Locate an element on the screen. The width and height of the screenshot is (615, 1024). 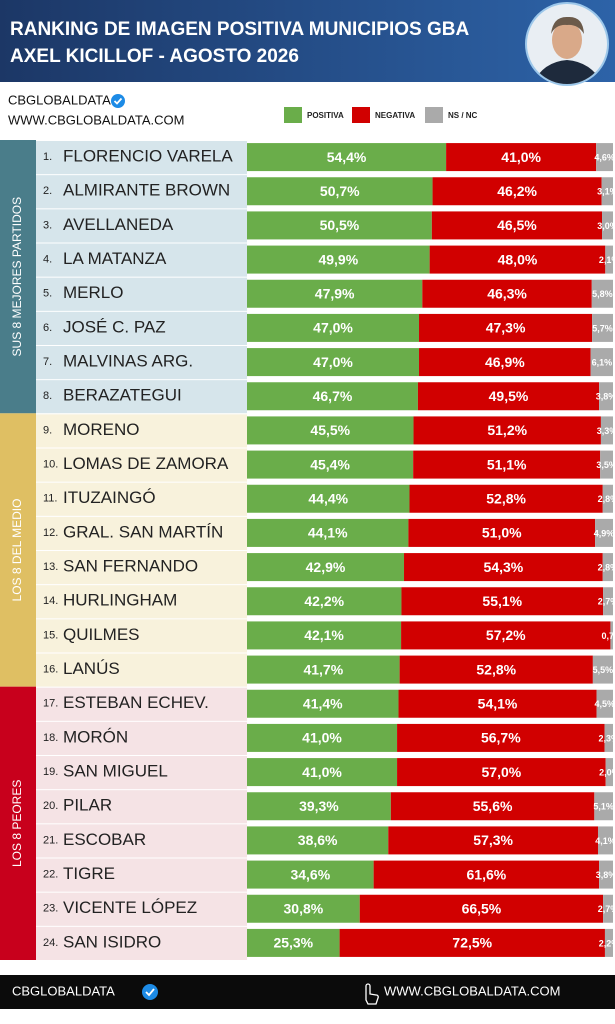
rank: 17. is located at coordinates (50, 704).